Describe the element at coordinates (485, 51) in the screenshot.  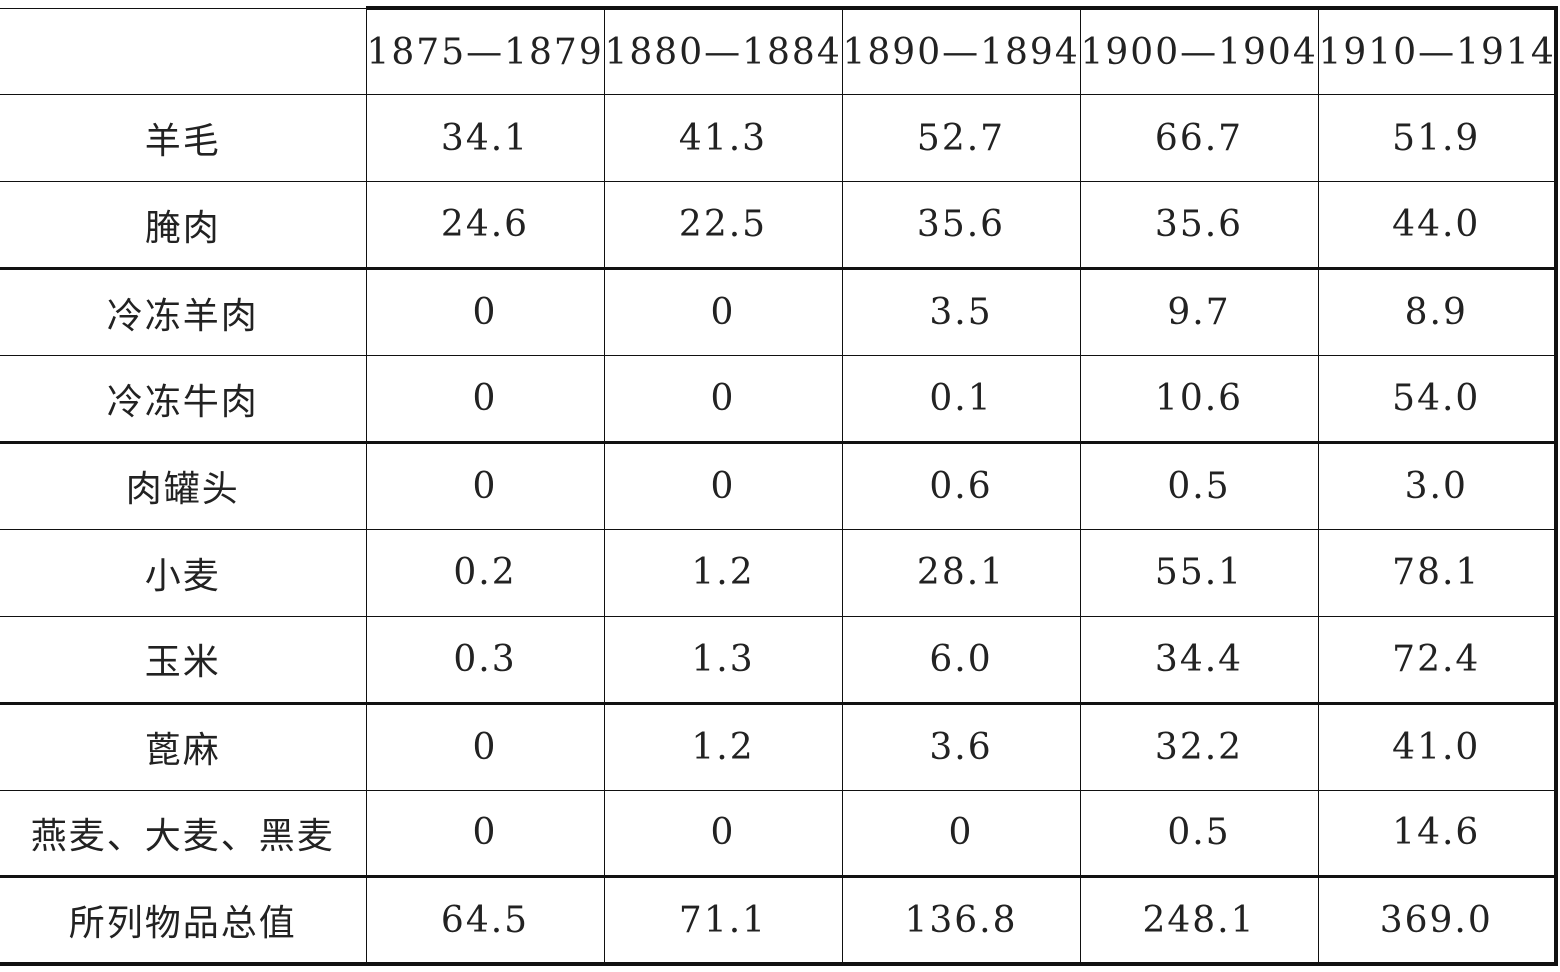
I see `header-period-cell: 1875—1879` at that location.